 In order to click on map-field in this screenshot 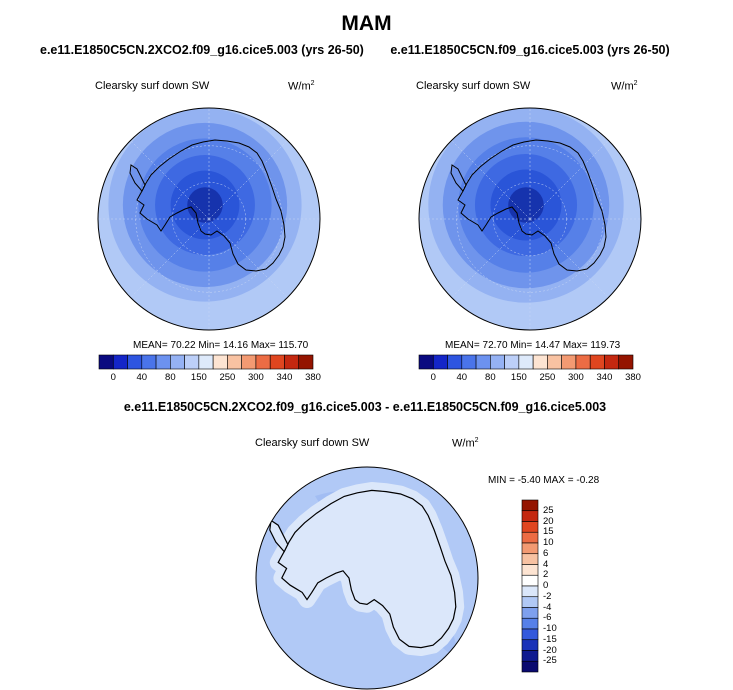, I will do `click(209, 219)`.